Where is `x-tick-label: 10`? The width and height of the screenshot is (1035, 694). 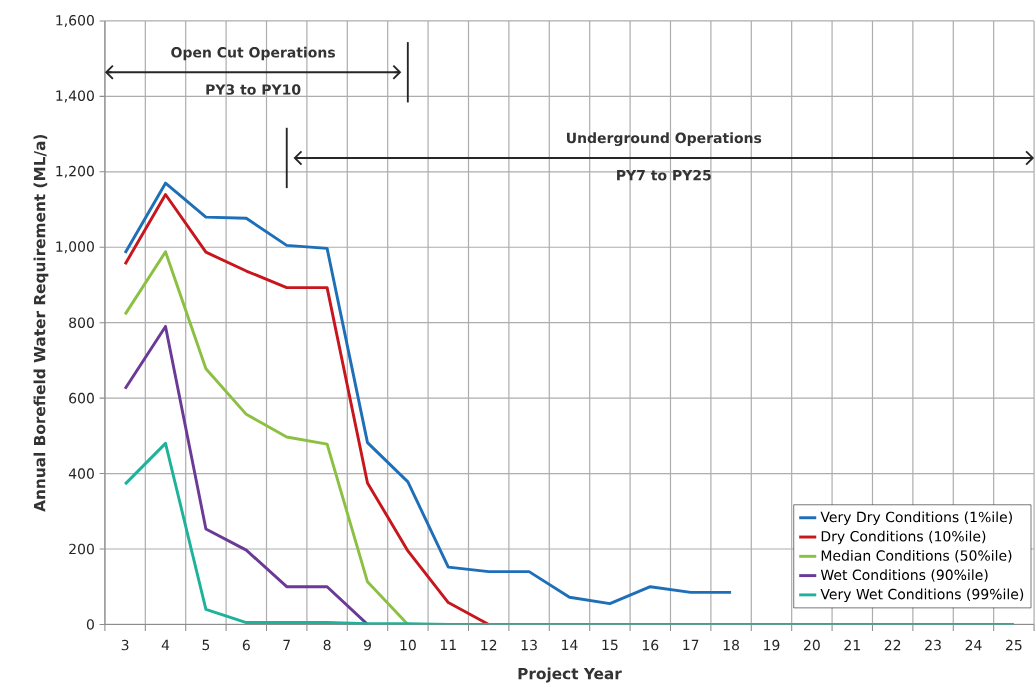
x-tick-label: 10 is located at coordinates (408, 645).